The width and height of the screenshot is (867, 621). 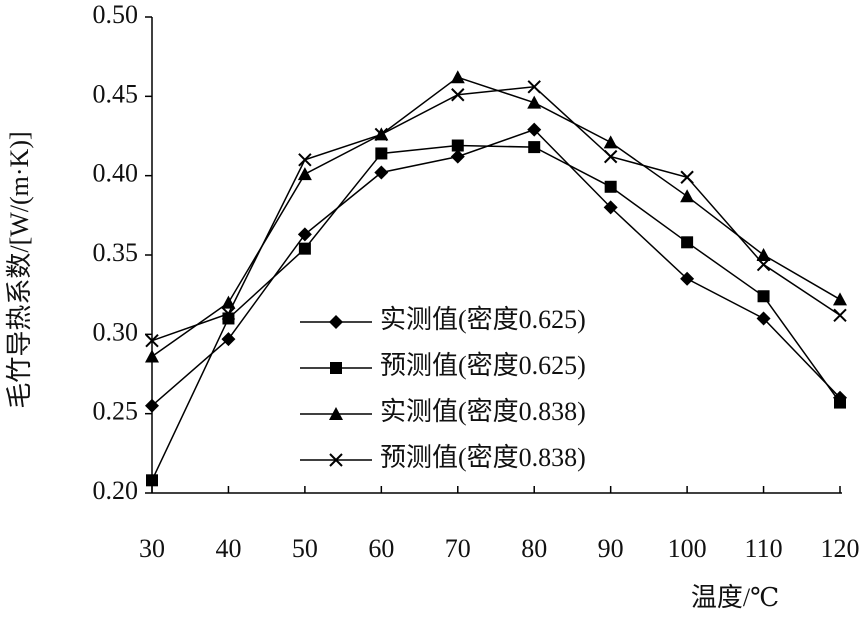 What do you see at coordinates (305, 548) in the screenshot?
I see `x-tick-label: 50` at bounding box center [305, 548].